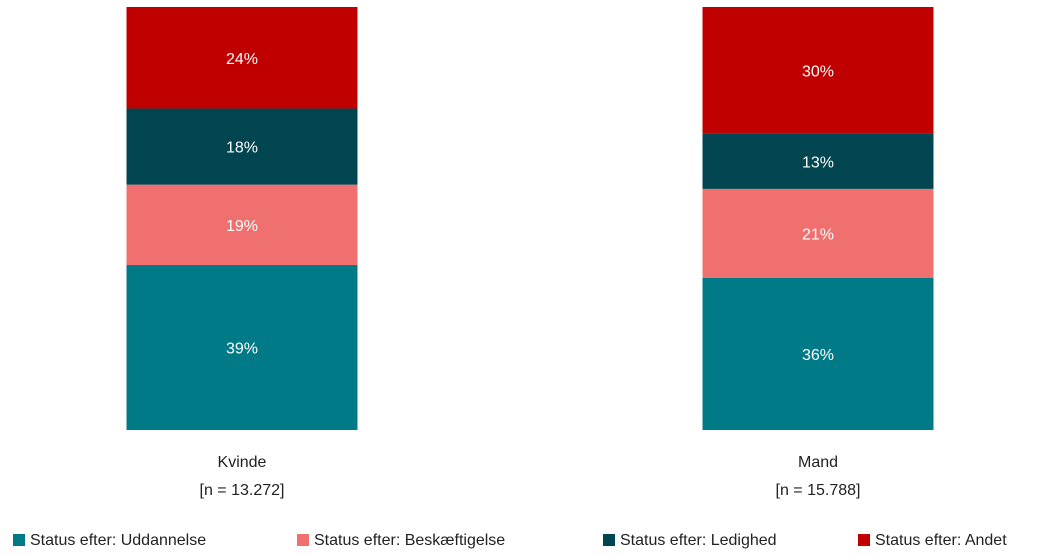 The image size is (1064, 555). I want to click on data-label: 39%, so click(242, 349).